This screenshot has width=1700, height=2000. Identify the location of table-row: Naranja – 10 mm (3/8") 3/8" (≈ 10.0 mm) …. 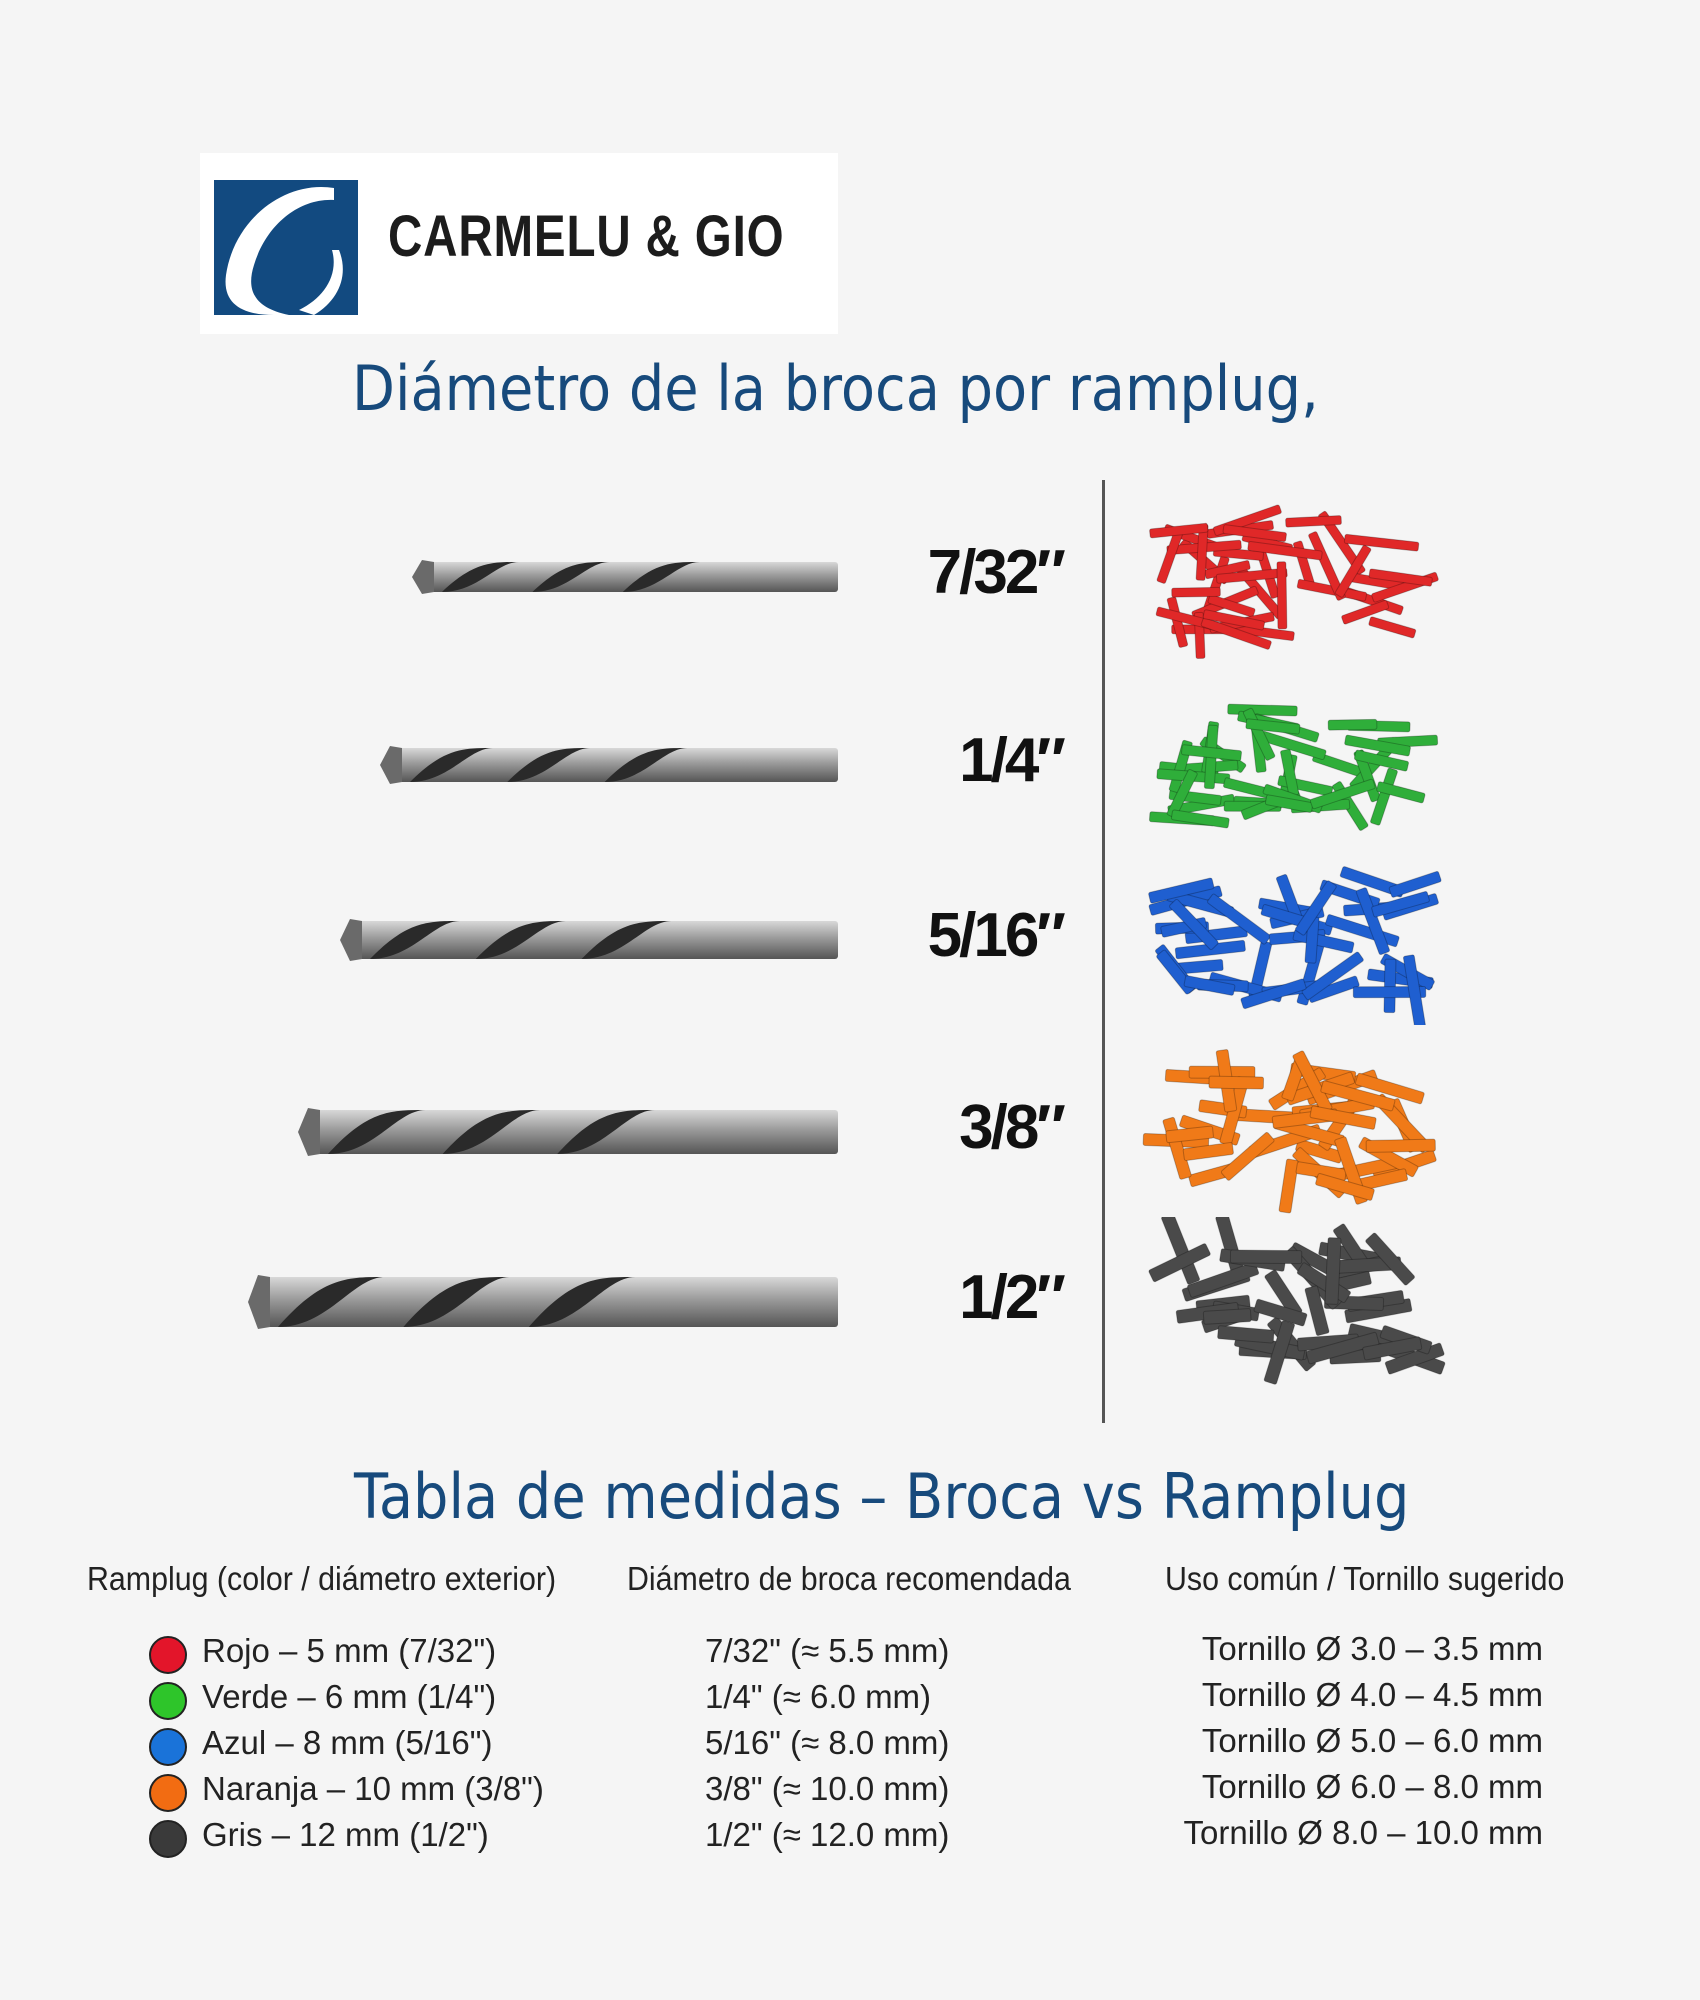
(850, 1792).